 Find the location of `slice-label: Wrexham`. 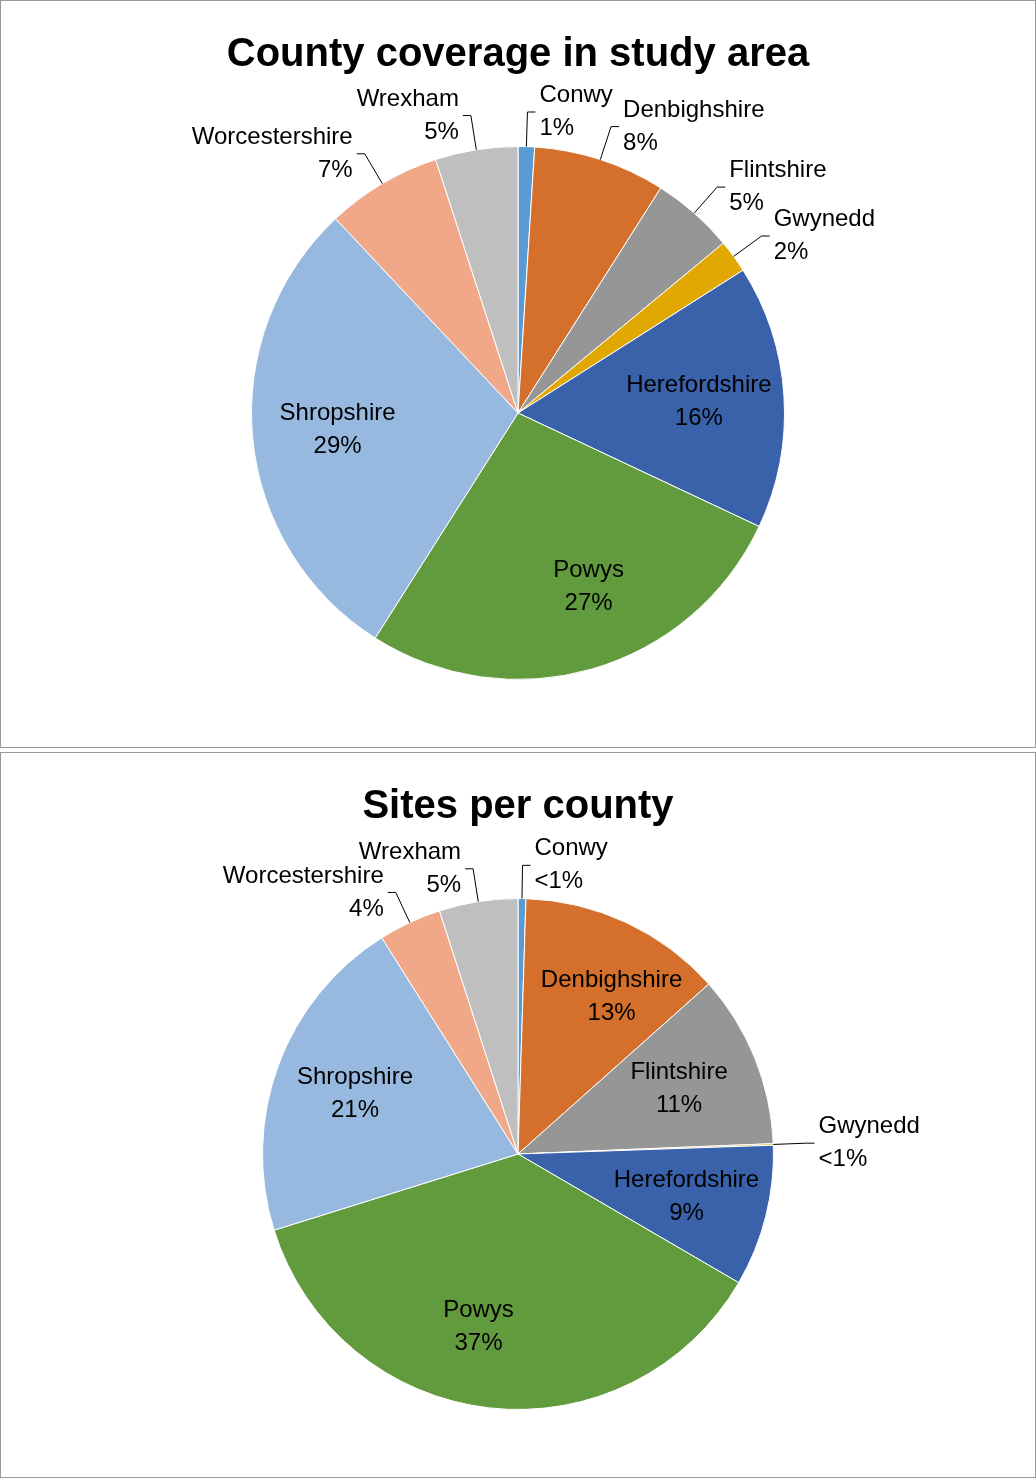

slice-label: Wrexham is located at coordinates (407, 97).